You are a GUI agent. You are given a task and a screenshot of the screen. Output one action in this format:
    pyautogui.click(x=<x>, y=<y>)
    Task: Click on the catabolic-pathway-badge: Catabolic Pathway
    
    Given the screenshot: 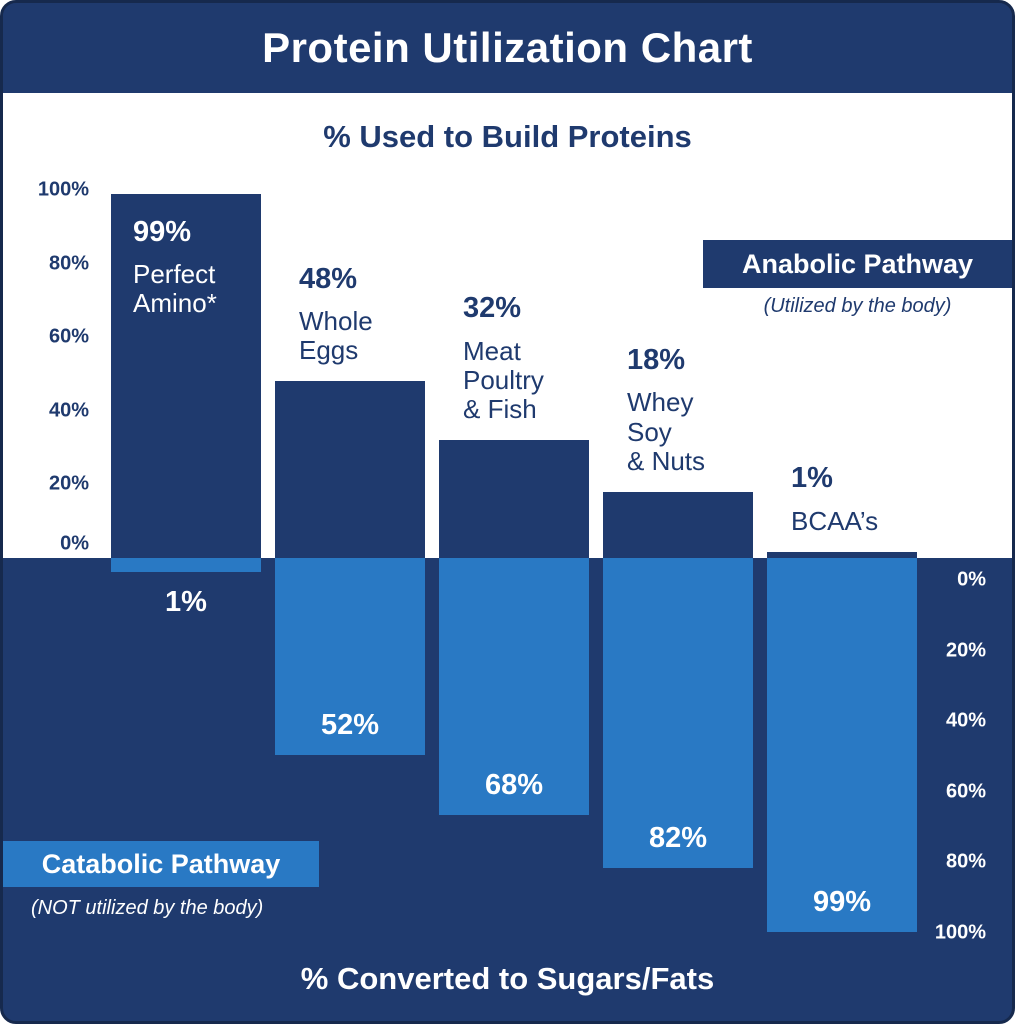 What is the action you would take?
    pyautogui.click(x=161, y=864)
    